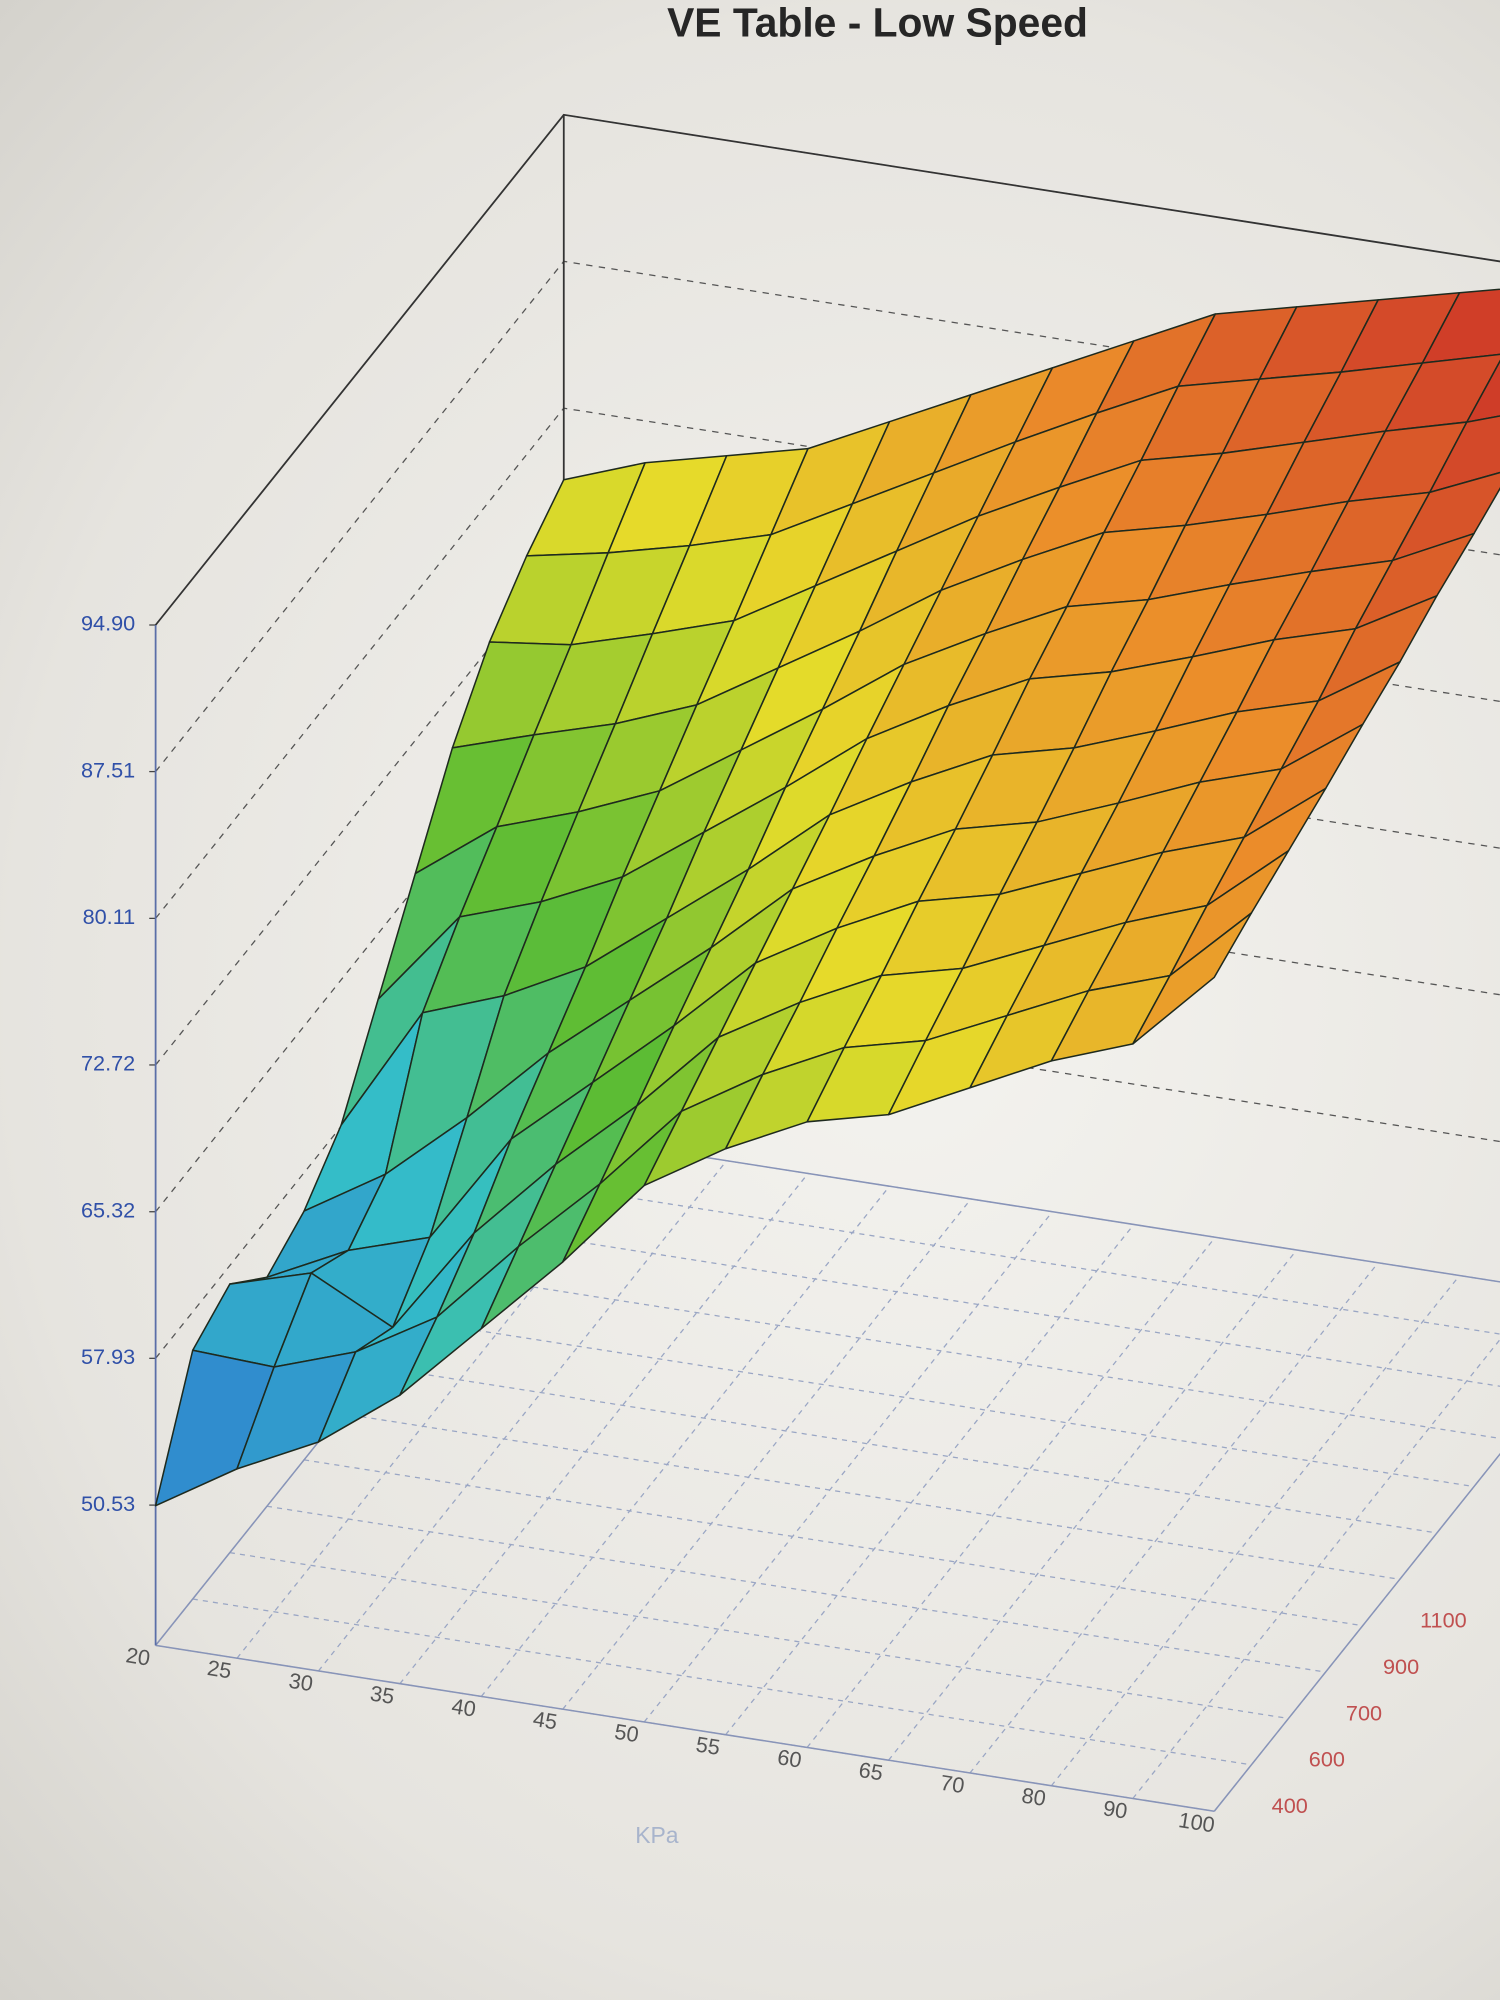 This screenshot has width=1500, height=2000. I want to click on x-tick-label: 25, so click(220, 1669).